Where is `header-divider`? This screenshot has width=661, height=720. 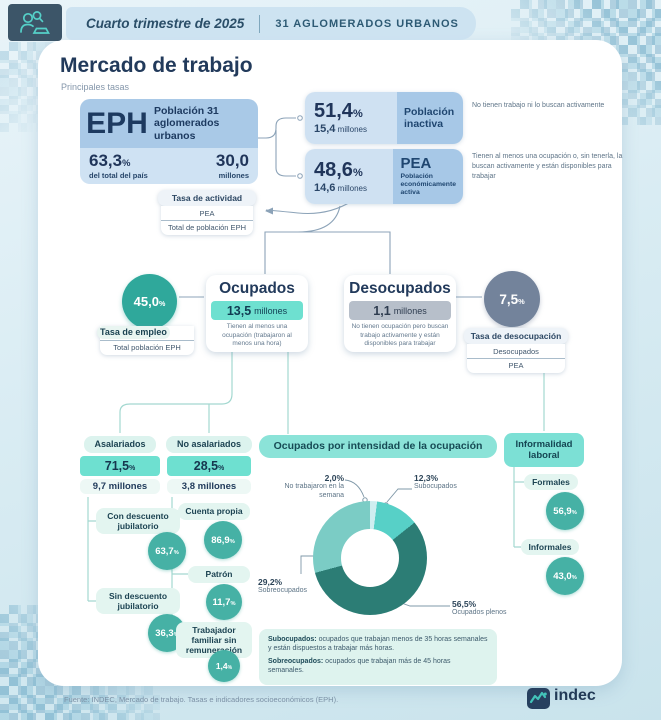
header-divider is located at coordinates (260, 23).